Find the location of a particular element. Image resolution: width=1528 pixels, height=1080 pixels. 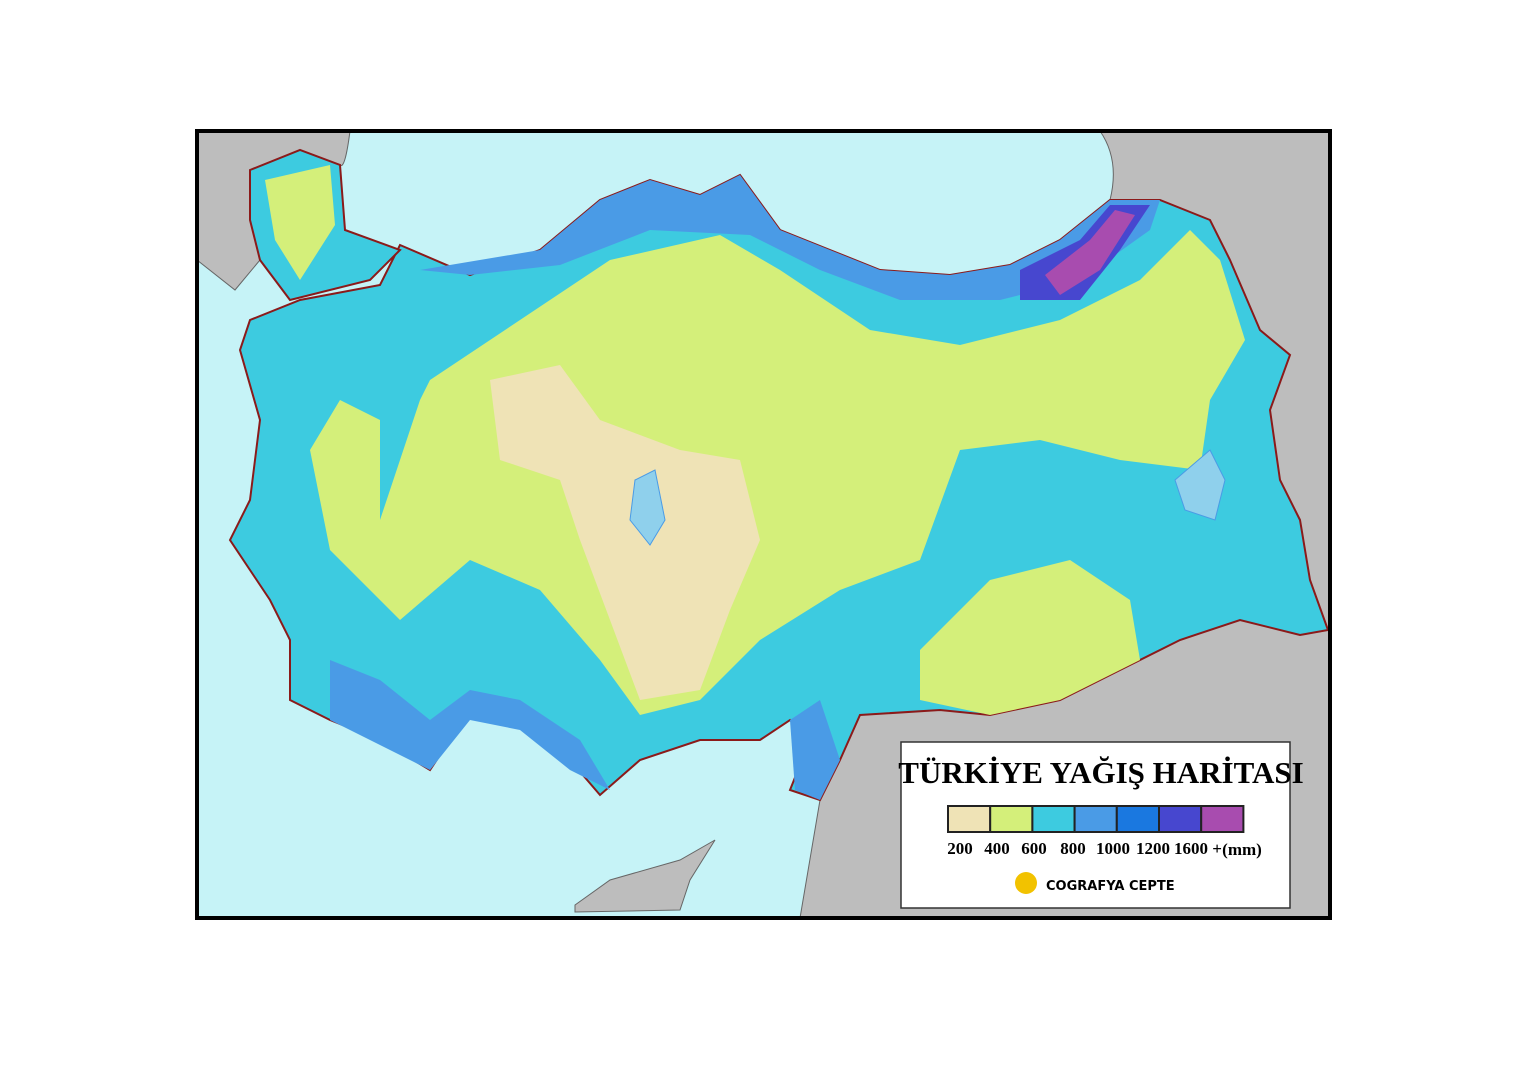

legend-label: 600 is located at coordinates (1034, 848).